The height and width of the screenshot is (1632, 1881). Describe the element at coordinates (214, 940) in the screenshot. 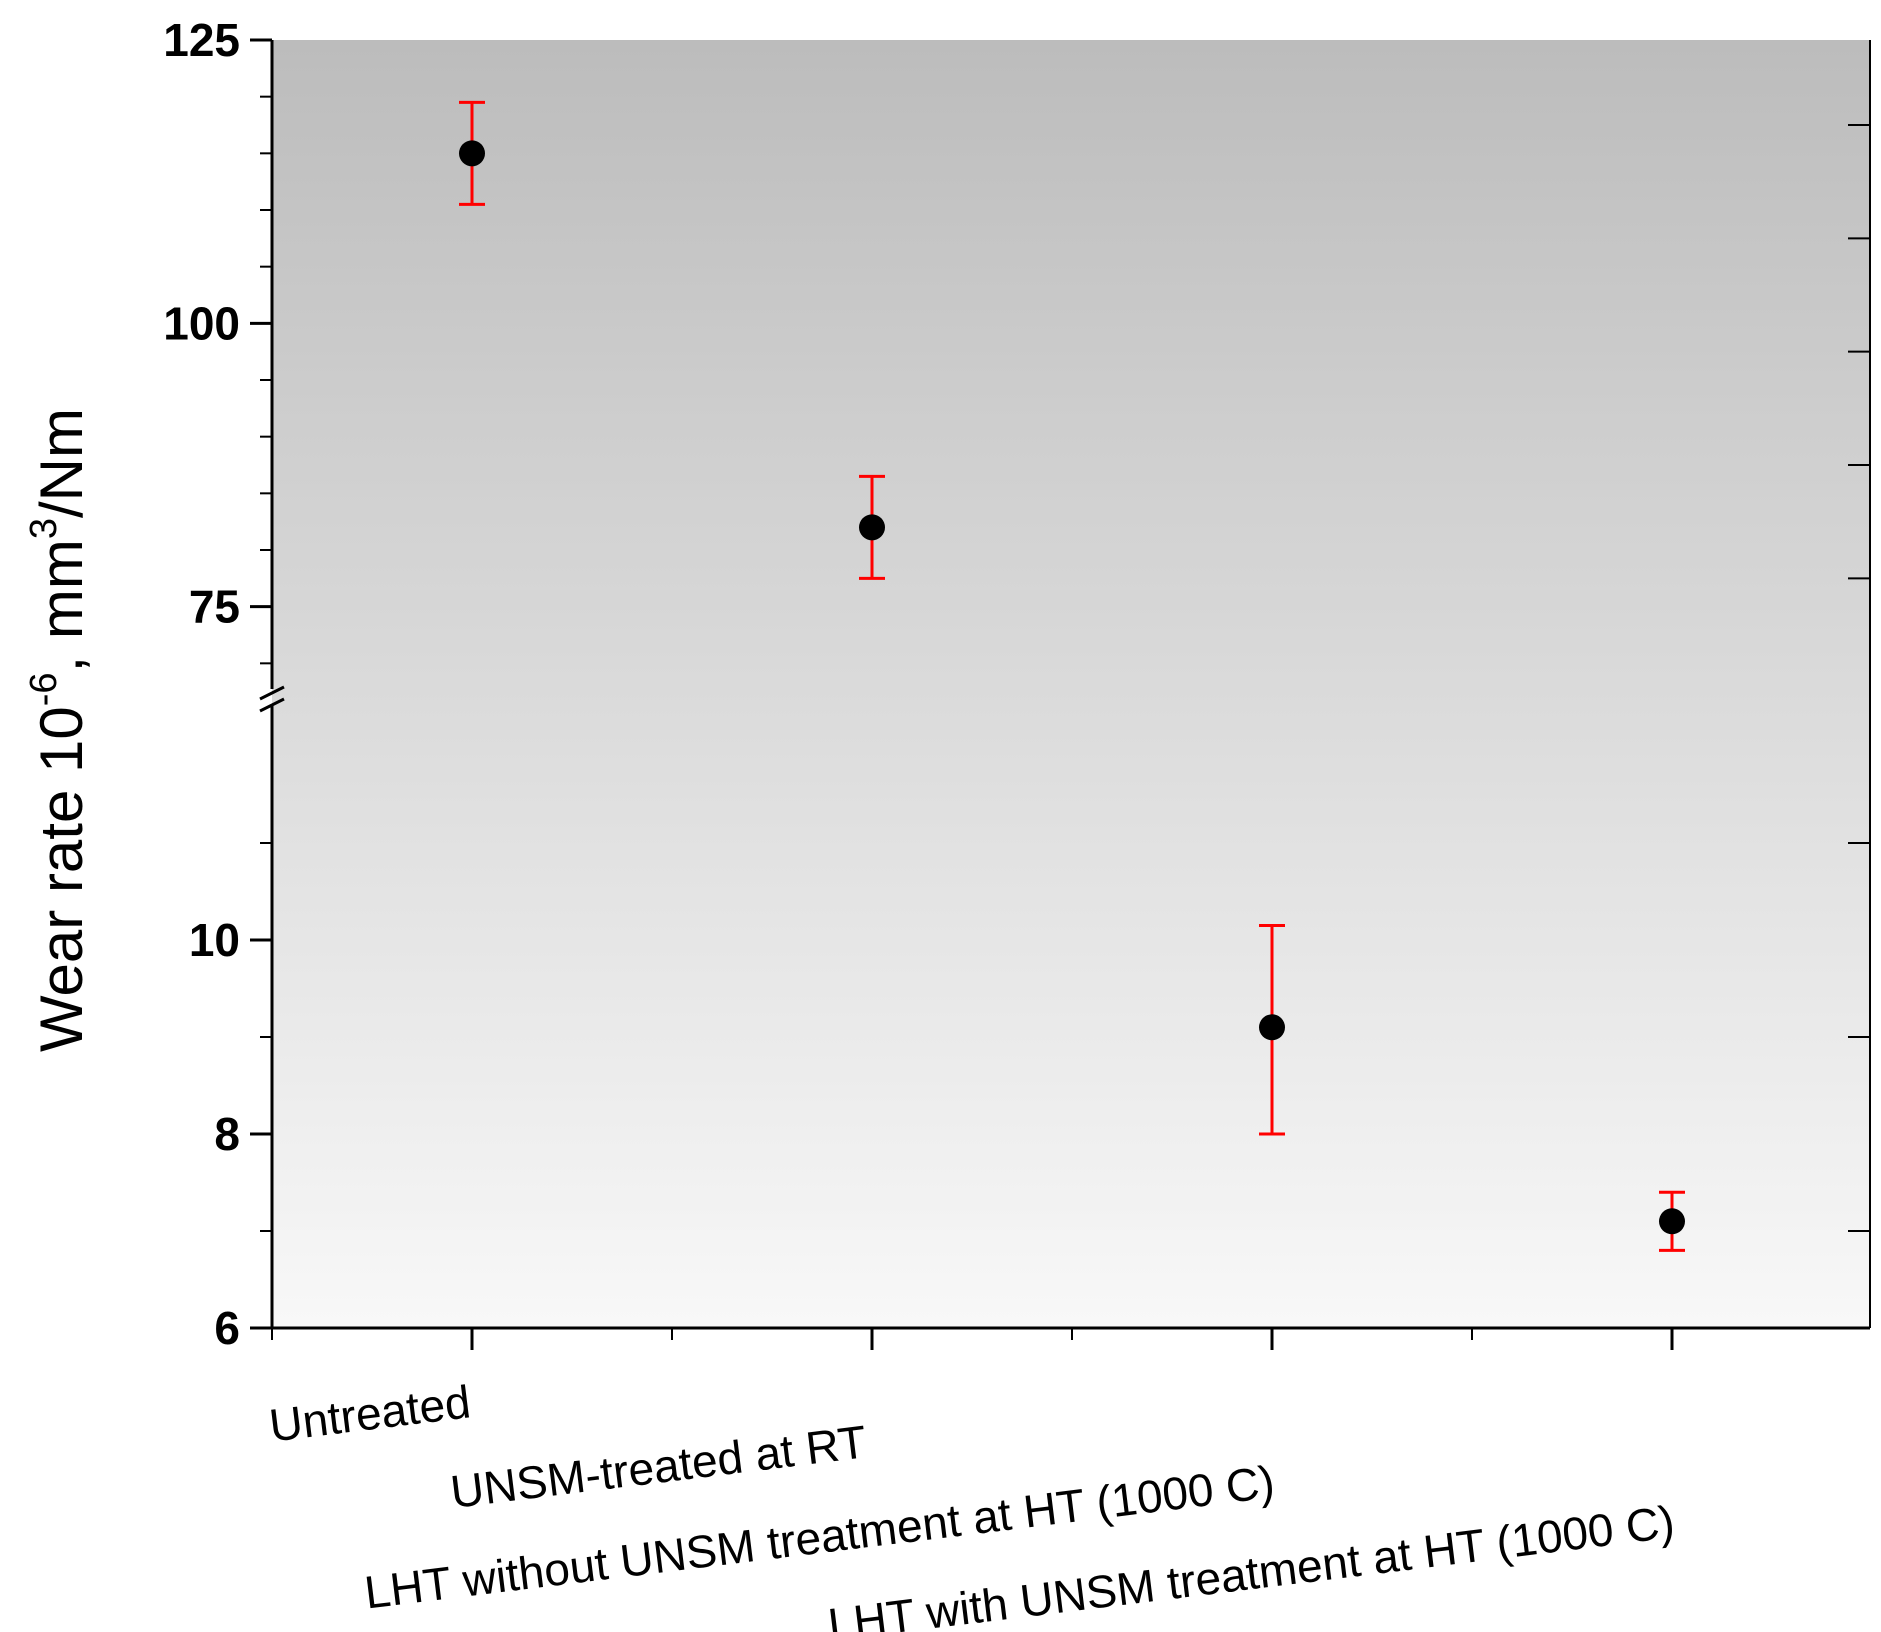

I see `y-tick-label: 10` at that location.